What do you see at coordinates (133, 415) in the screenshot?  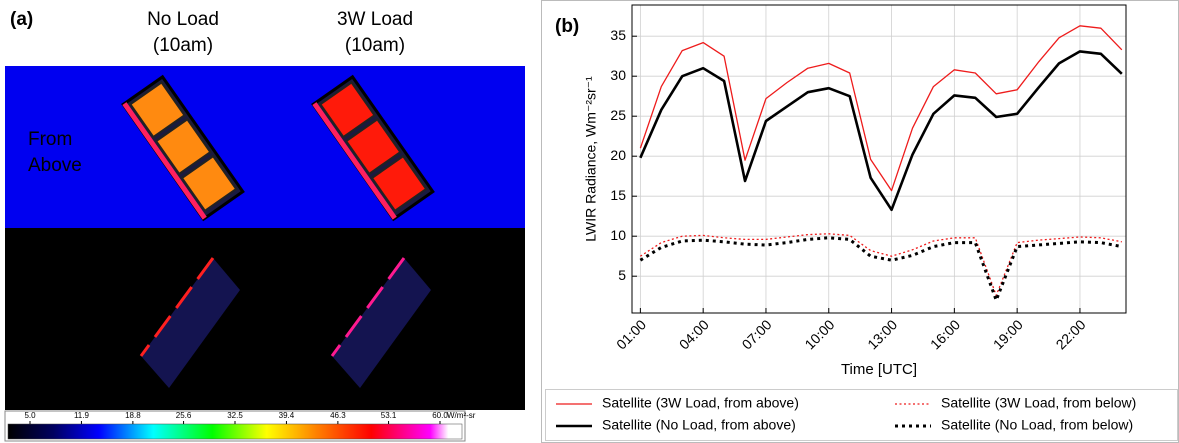 I see `colorbar-tick-label: 18.8` at bounding box center [133, 415].